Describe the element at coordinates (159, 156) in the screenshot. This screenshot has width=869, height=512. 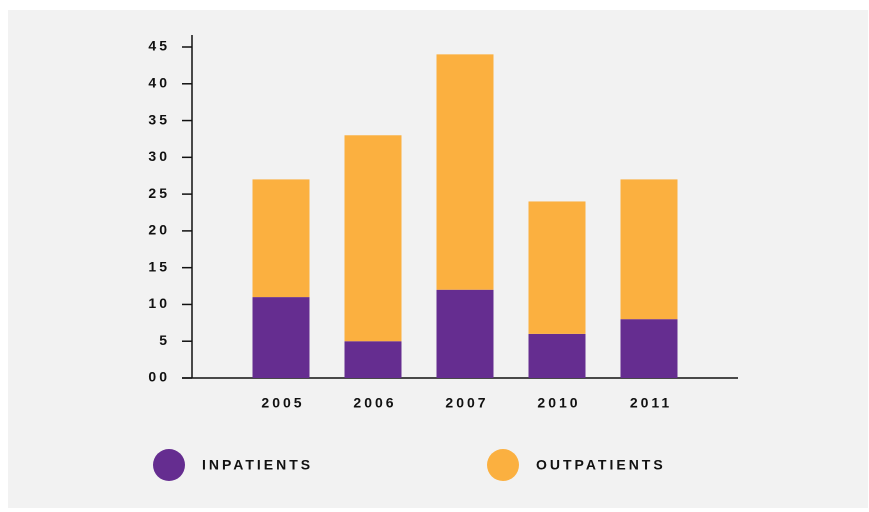
I see `y-tick-label: 30` at that location.